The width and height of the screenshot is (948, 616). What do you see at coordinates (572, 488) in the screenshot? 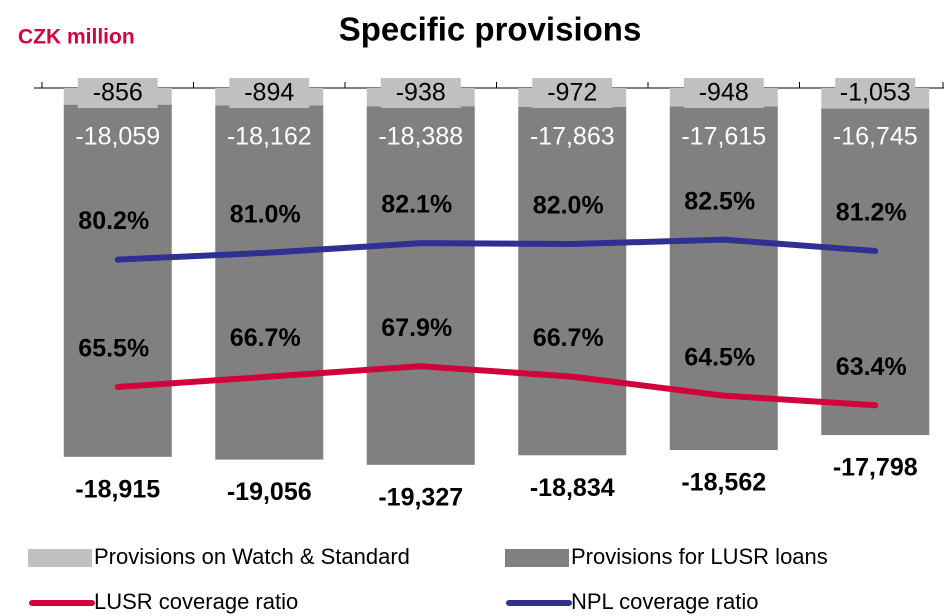
I see `total-label: -18,834` at bounding box center [572, 488].